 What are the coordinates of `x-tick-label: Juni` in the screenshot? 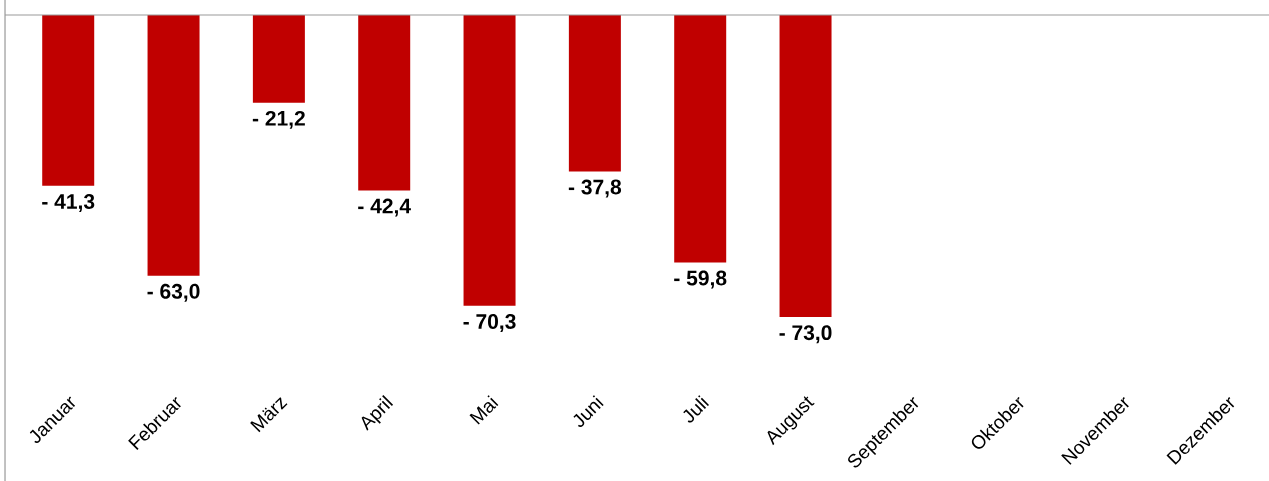 It's located at (588, 411).